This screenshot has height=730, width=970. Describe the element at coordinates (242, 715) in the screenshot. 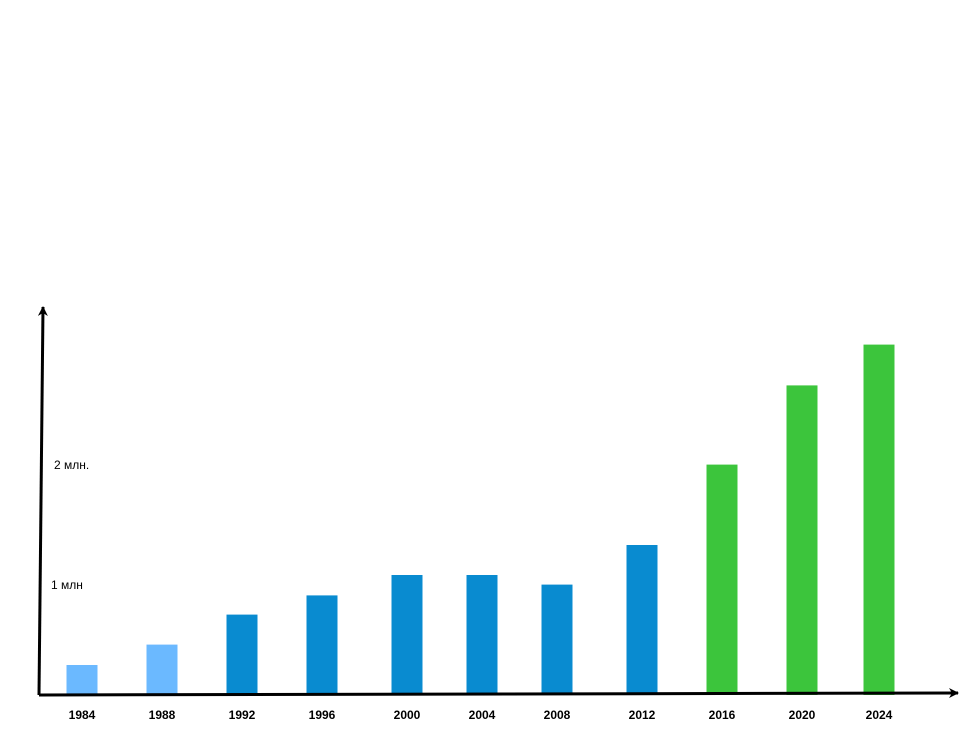

I see `x-tick-label-1992: 1992` at that location.